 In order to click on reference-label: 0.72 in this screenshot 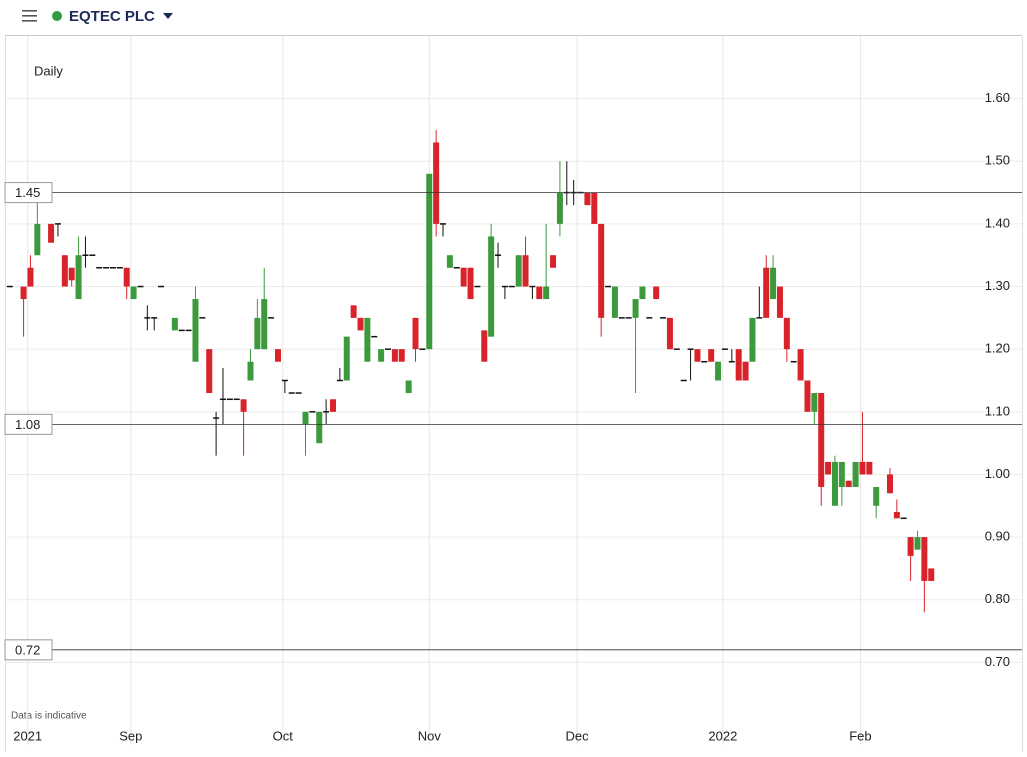, I will do `click(27, 649)`.